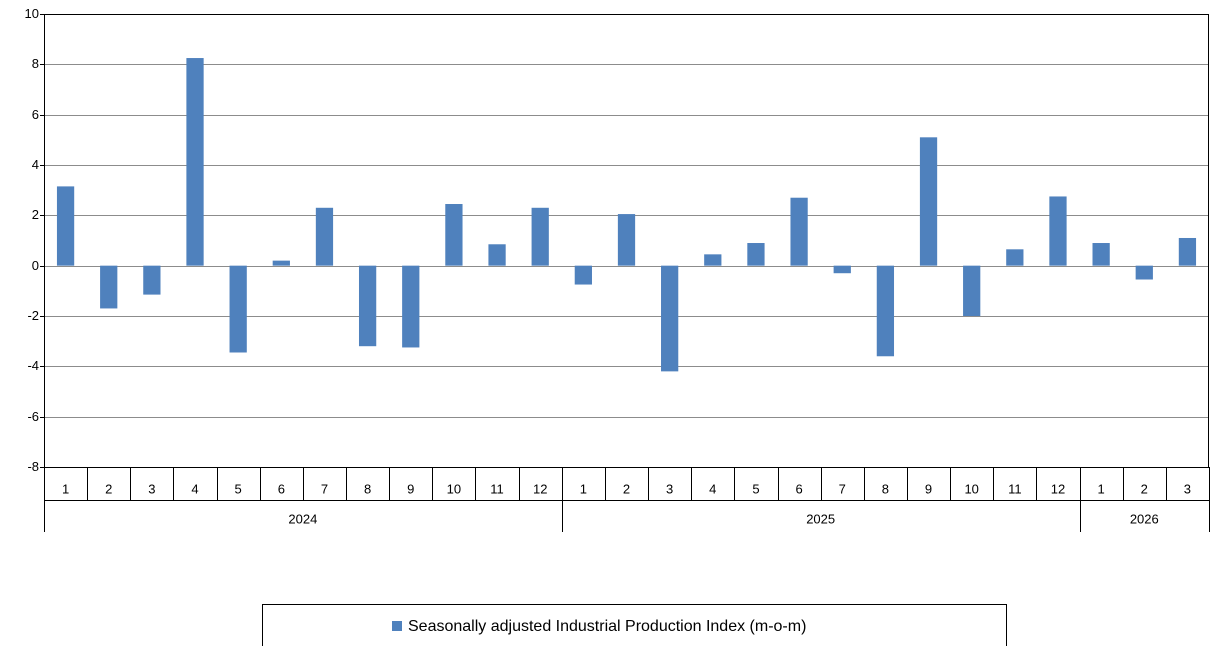 The image size is (1213, 646). I want to click on y-tick-label: 10, so click(32, 13).